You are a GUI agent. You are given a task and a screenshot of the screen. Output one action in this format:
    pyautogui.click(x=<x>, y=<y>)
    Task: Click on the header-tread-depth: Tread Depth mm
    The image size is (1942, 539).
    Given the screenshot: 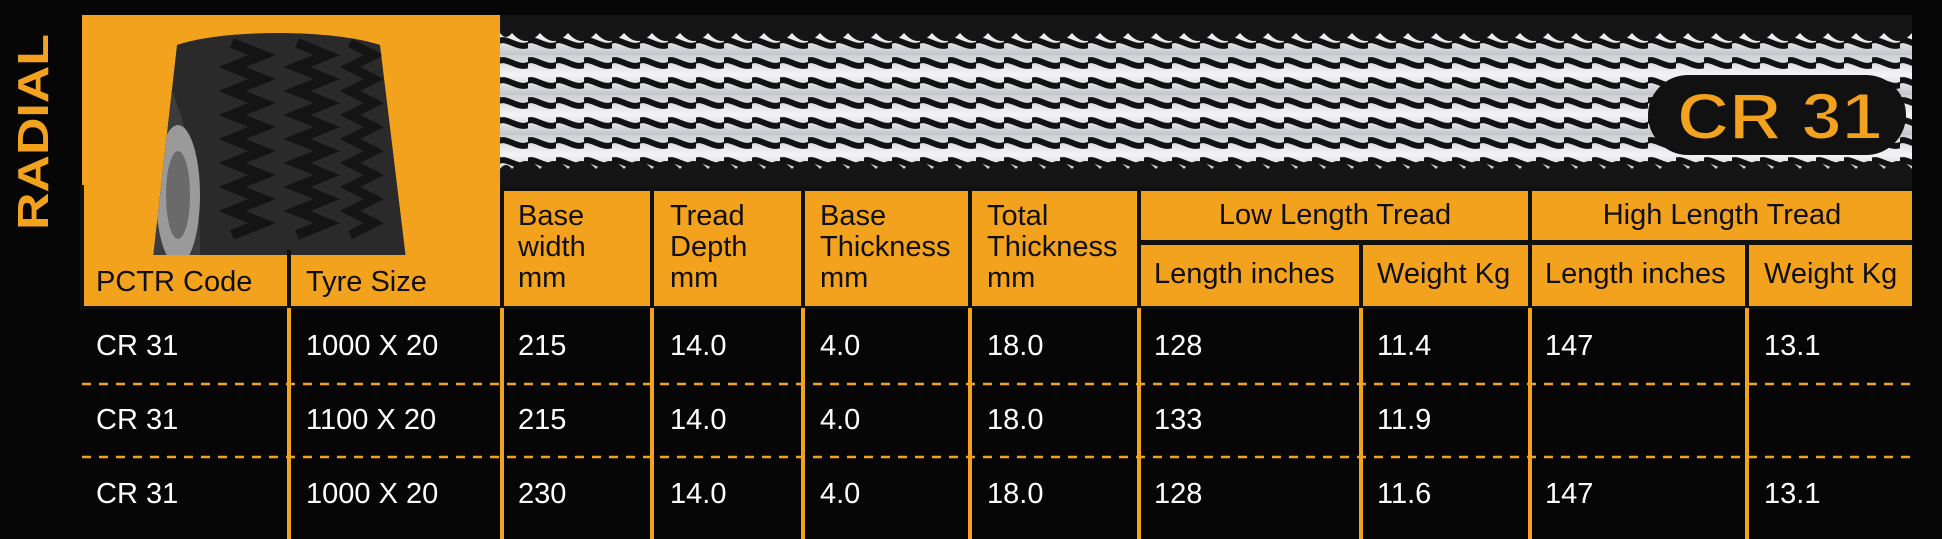 What is the action you would take?
    pyautogui.click(x=709, y=247)
    